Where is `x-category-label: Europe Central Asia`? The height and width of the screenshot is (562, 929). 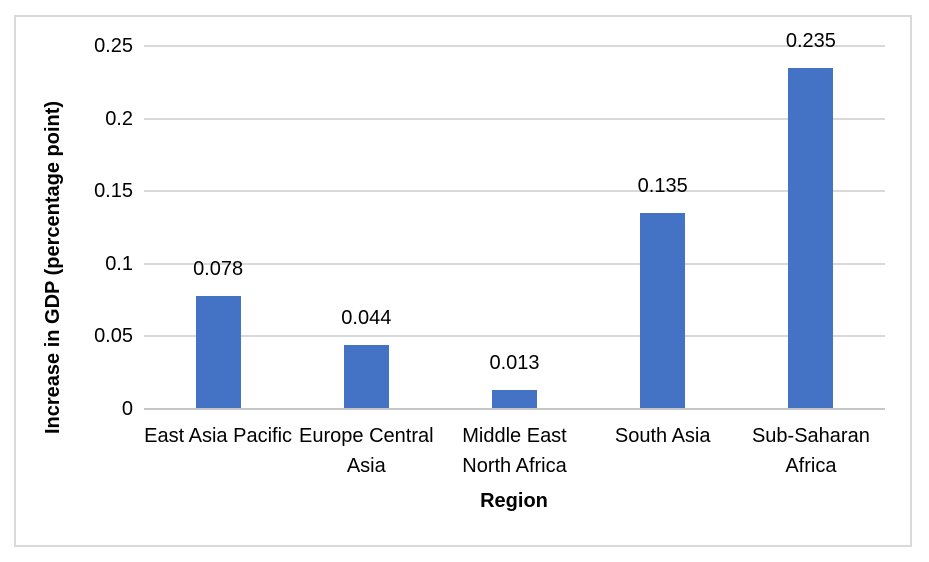
x-category-label: Europe Central Asia is located at coordinates (366, 451).